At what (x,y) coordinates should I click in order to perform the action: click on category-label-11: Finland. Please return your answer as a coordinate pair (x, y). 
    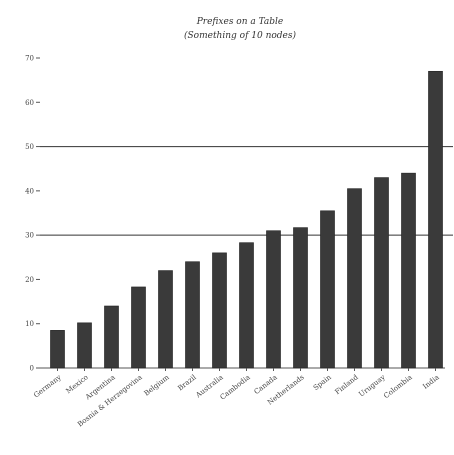
    Looking at the image, I should click on (347, 384).